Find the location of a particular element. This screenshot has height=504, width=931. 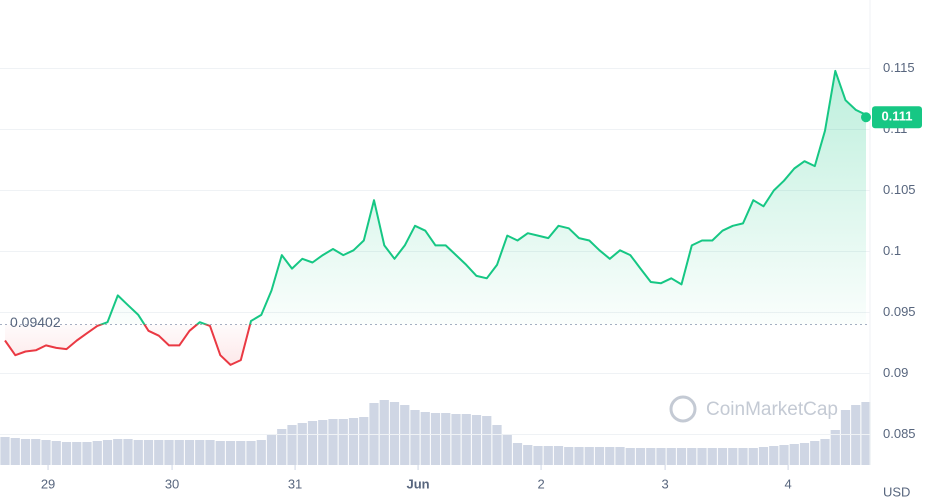

x-tick-label: 31 is located at coordinates (295, 483).